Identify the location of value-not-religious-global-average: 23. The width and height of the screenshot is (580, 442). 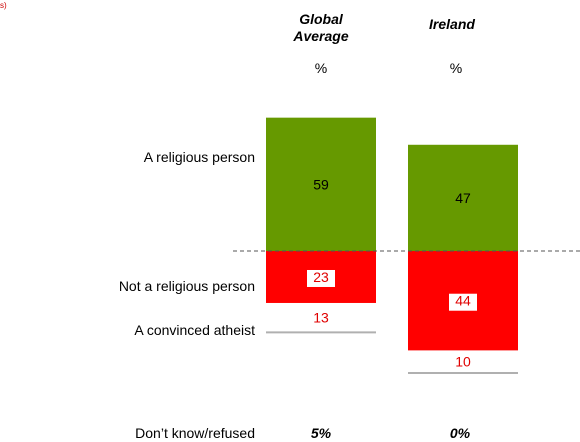
(321, 277).